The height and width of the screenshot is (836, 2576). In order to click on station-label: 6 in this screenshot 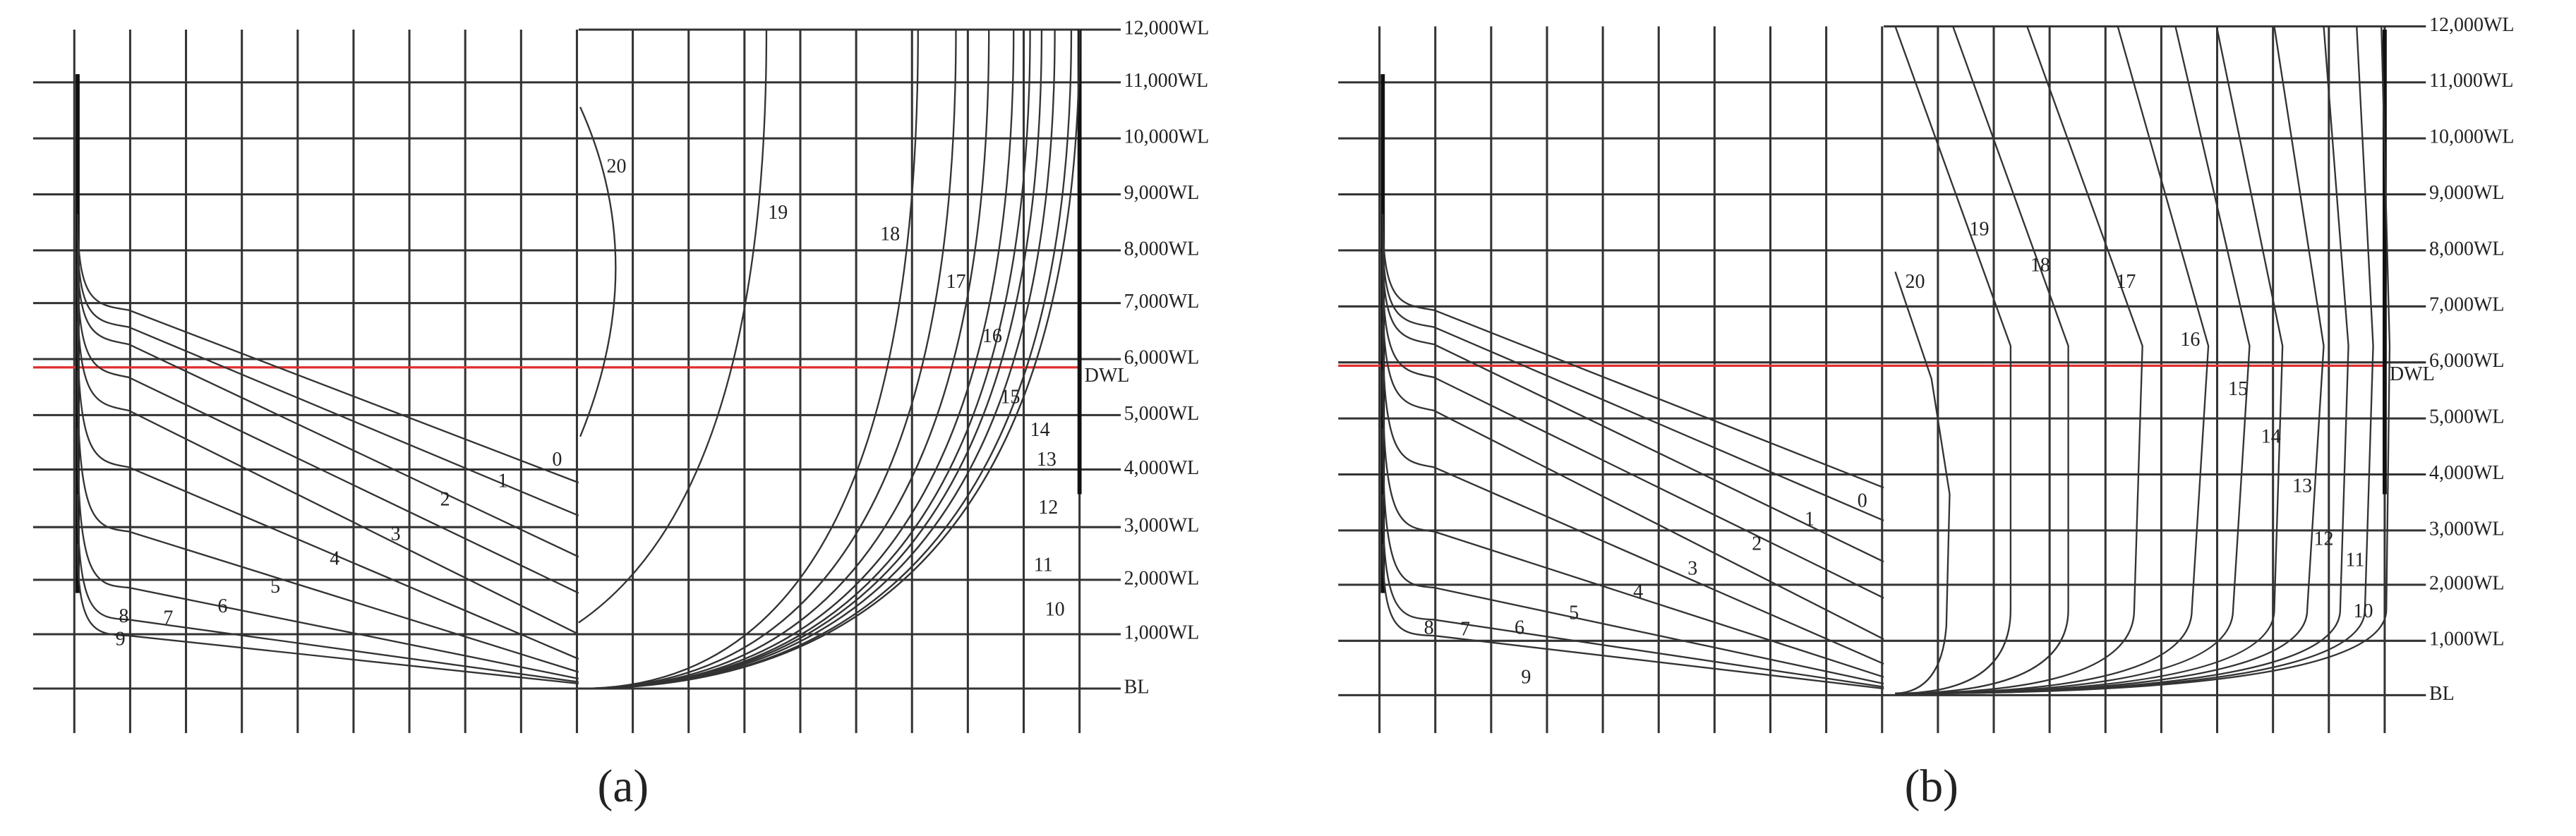, I will do `click(222, 606)`.